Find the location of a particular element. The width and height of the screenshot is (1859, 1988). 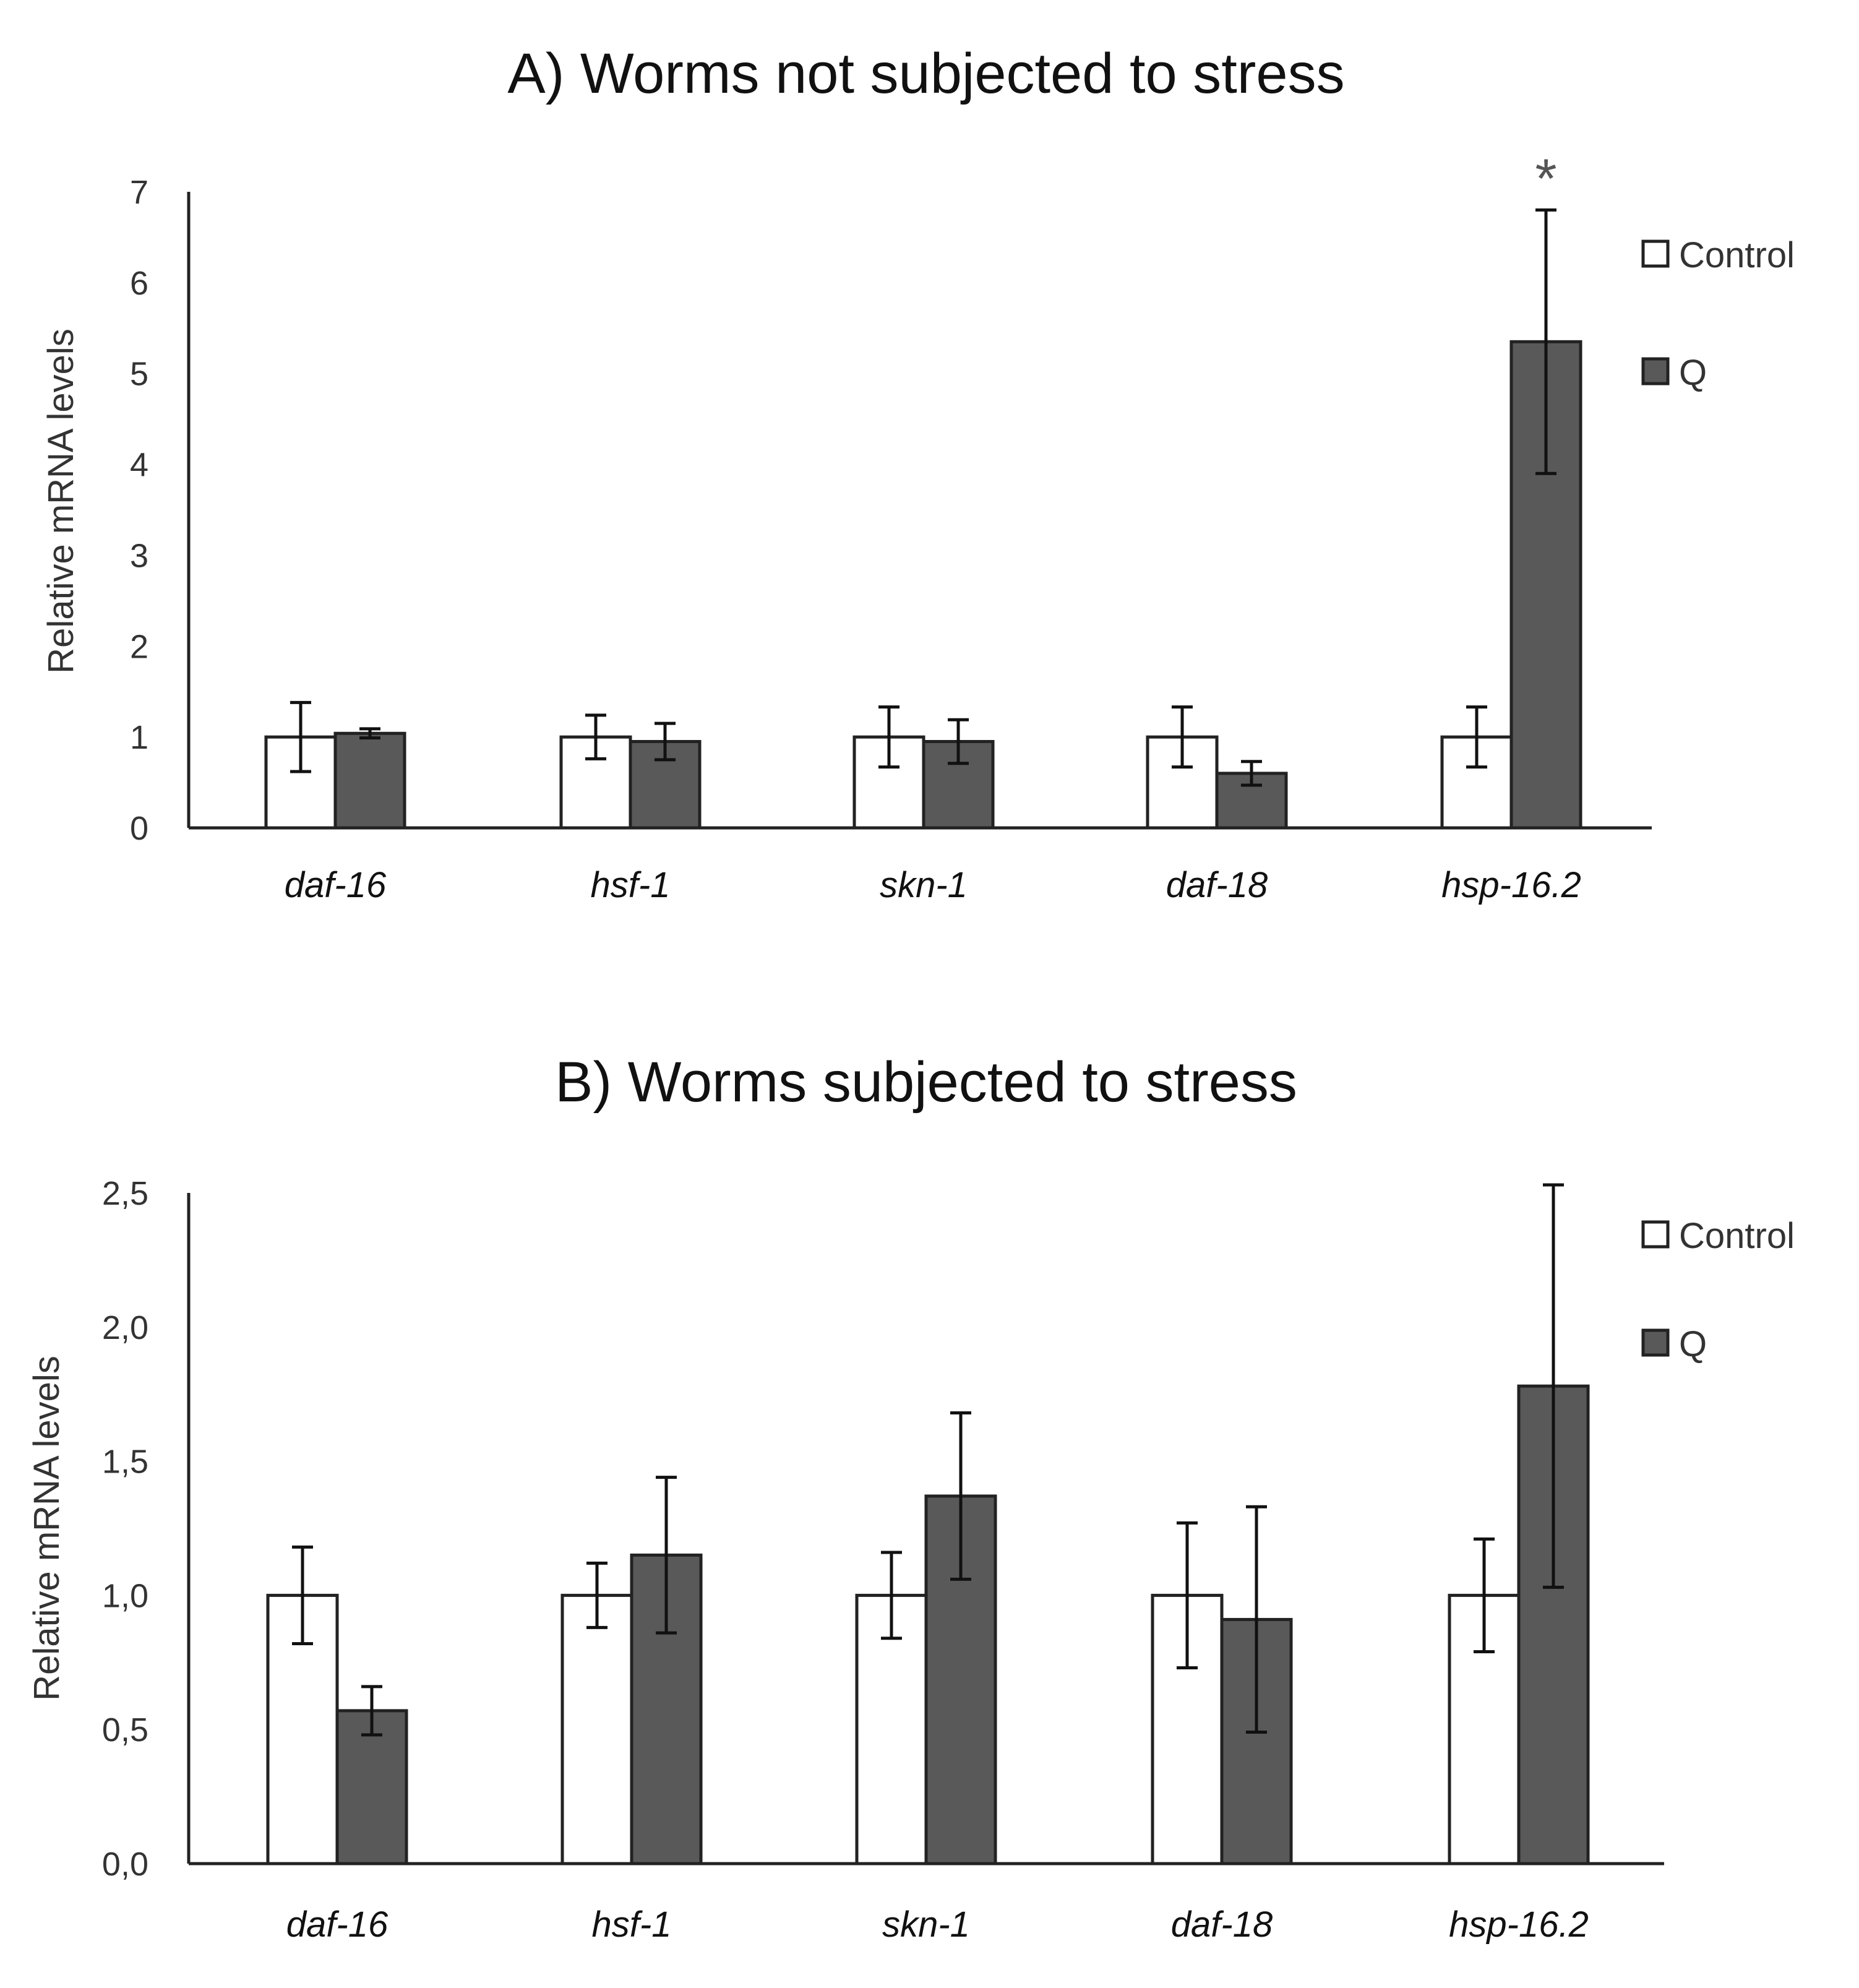

panel-a-title: A) Worms not subjected to stress is located at coordinates (926, 73).